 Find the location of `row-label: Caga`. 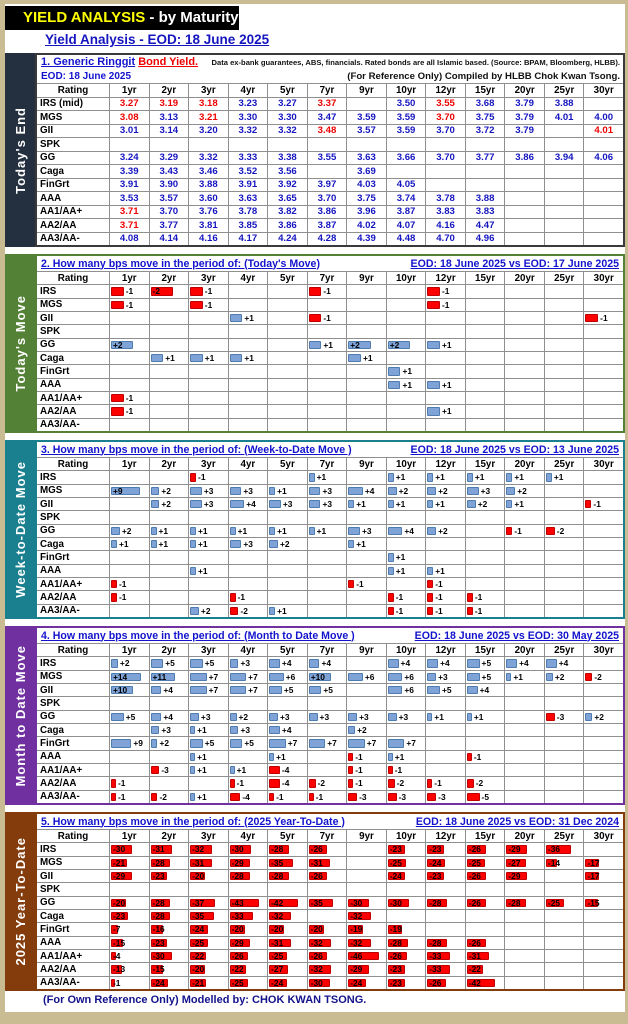

row-label: Caga is located at coordinates (73, 916).